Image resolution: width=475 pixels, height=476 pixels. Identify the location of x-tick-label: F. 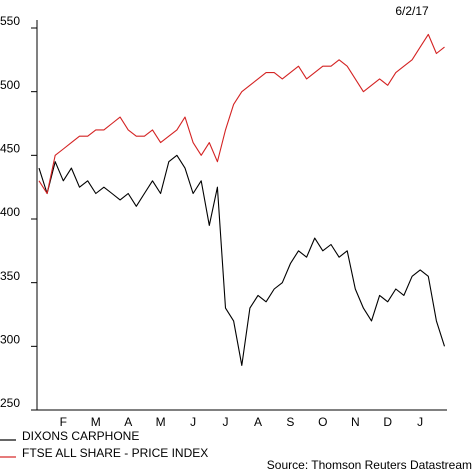
(63, 422).